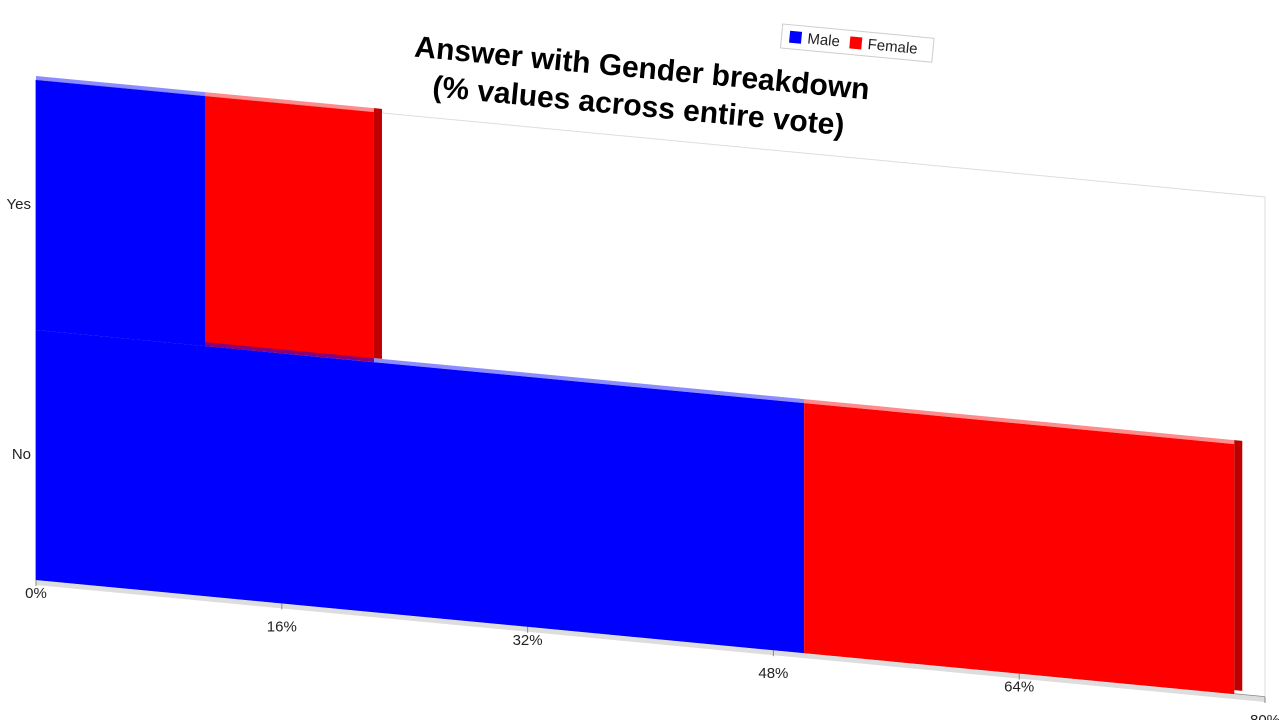 The height and width of the screenshot is (725, 1280). Describe the element at coordinates (19, 204) in the screenshot. I see `y-tick-label: Yes` at that location.